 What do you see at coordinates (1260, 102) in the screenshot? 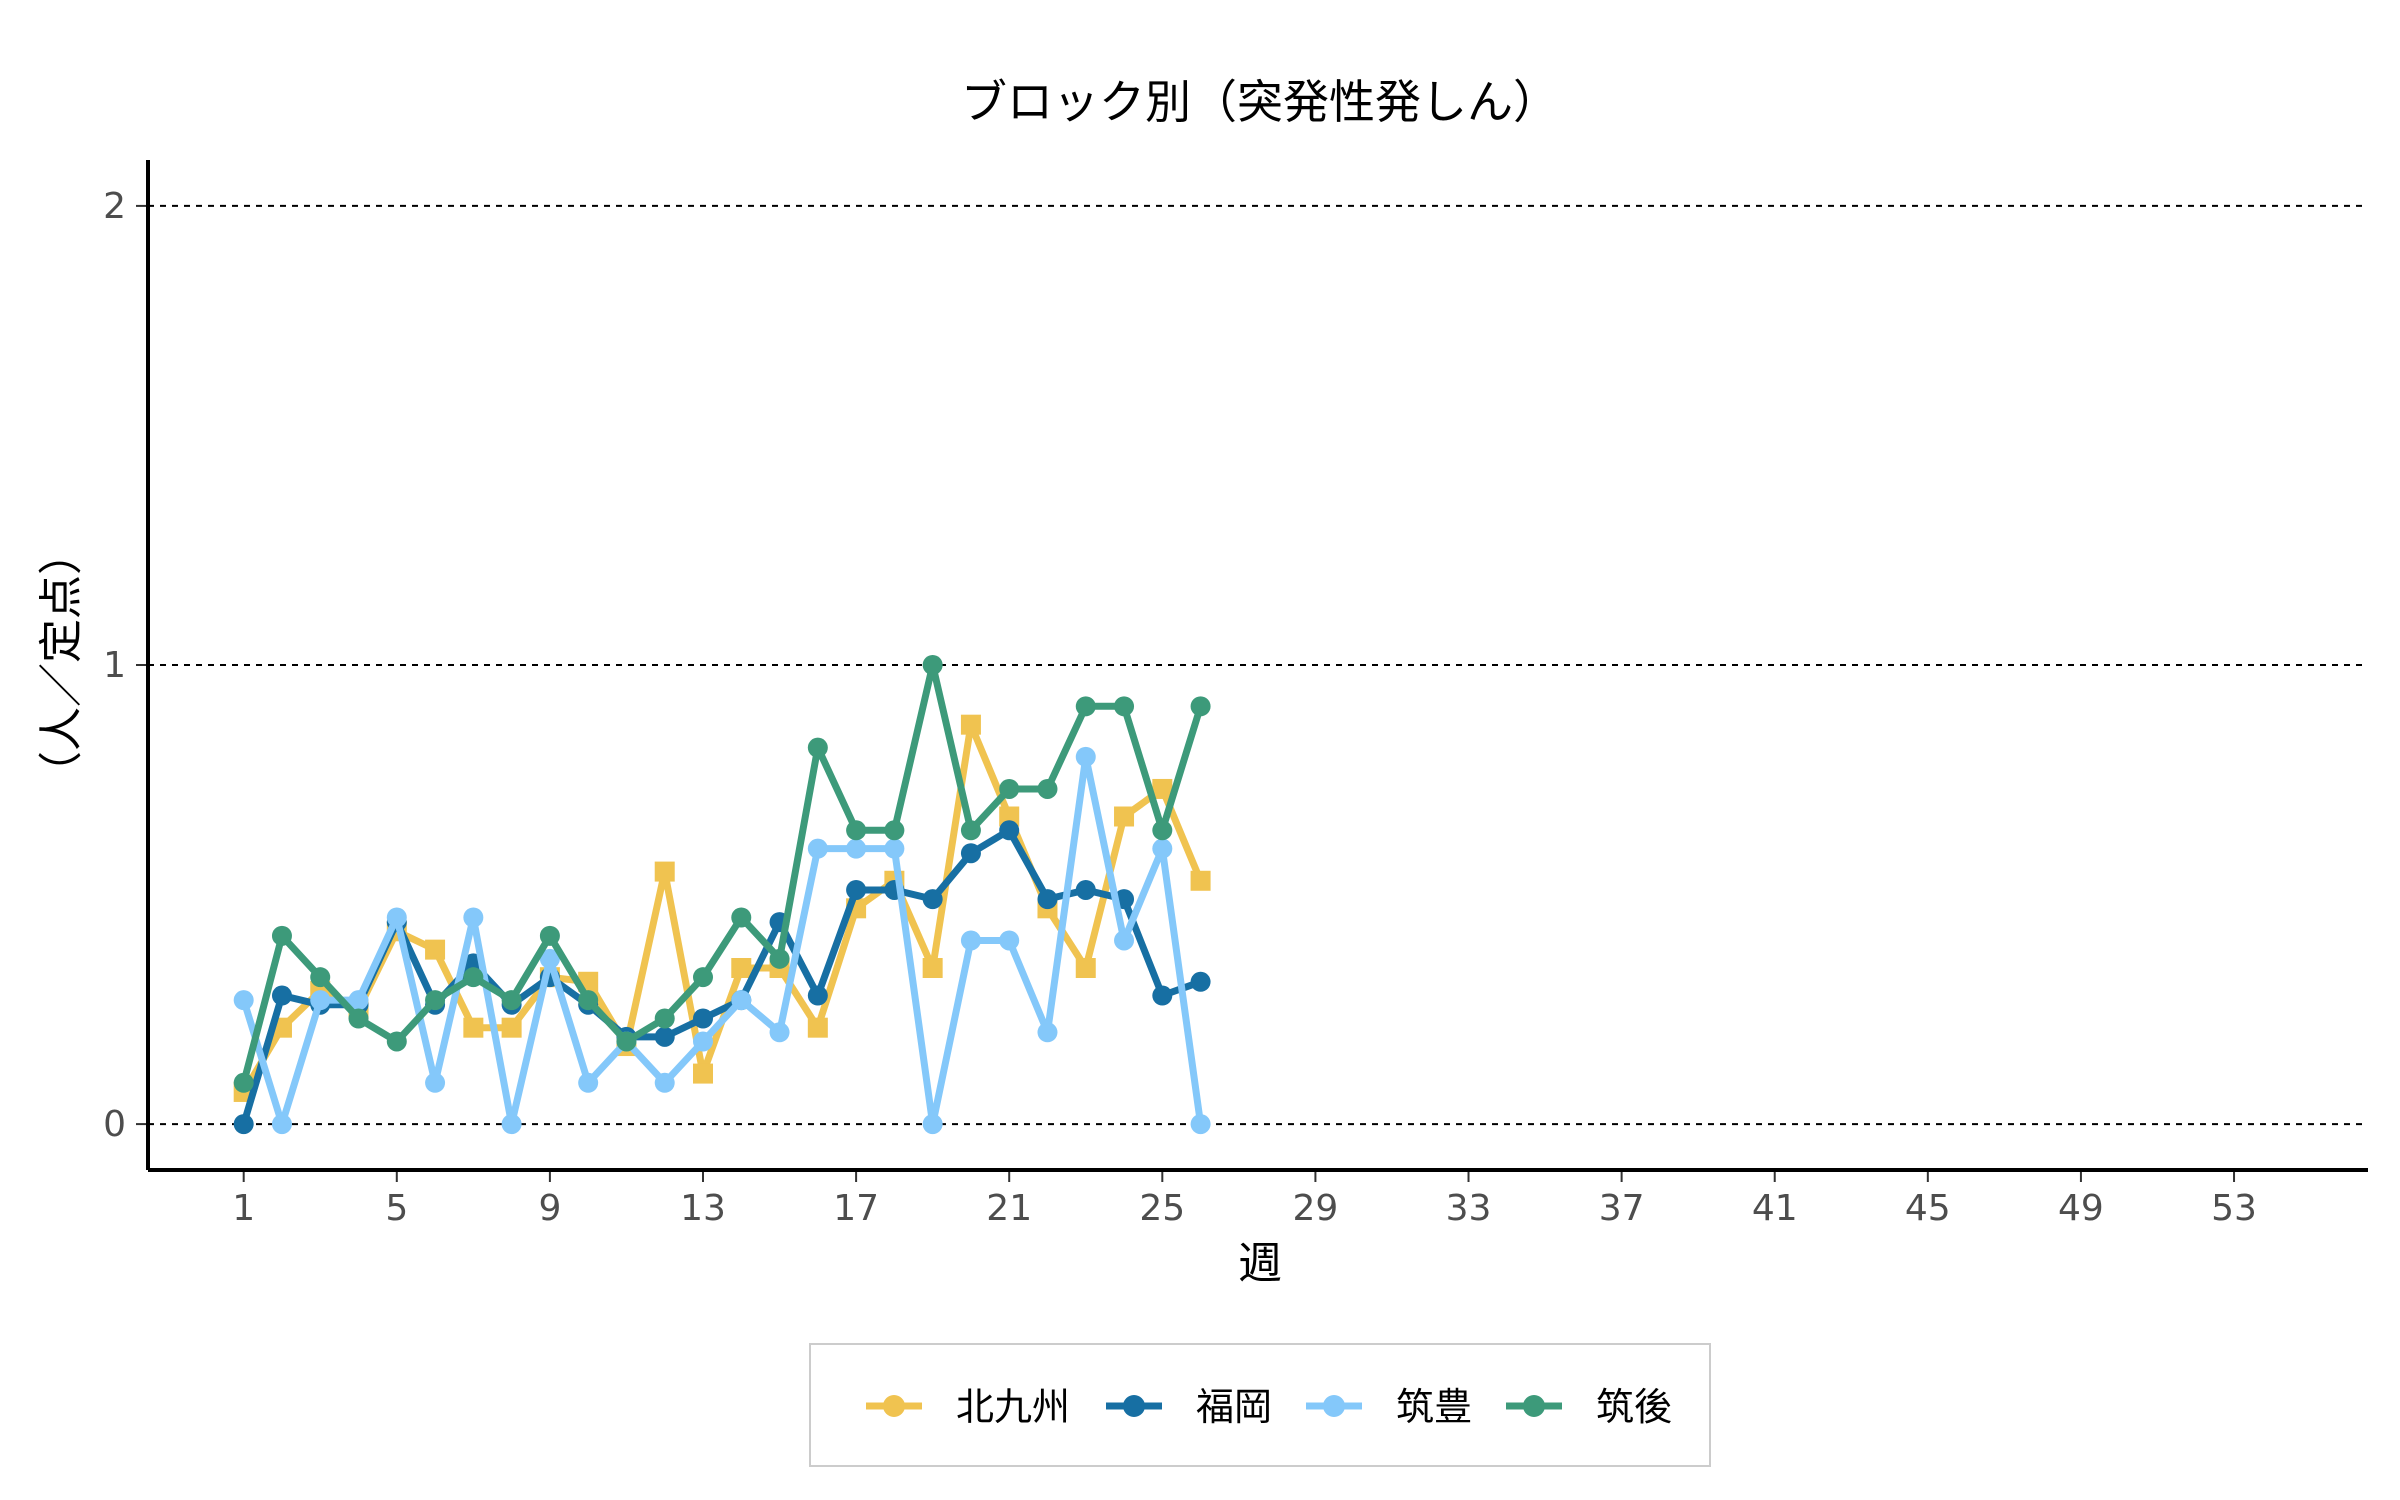
I see `chart-title: ブロック別（突発性発しん）` at bounding box center [1260, 102].